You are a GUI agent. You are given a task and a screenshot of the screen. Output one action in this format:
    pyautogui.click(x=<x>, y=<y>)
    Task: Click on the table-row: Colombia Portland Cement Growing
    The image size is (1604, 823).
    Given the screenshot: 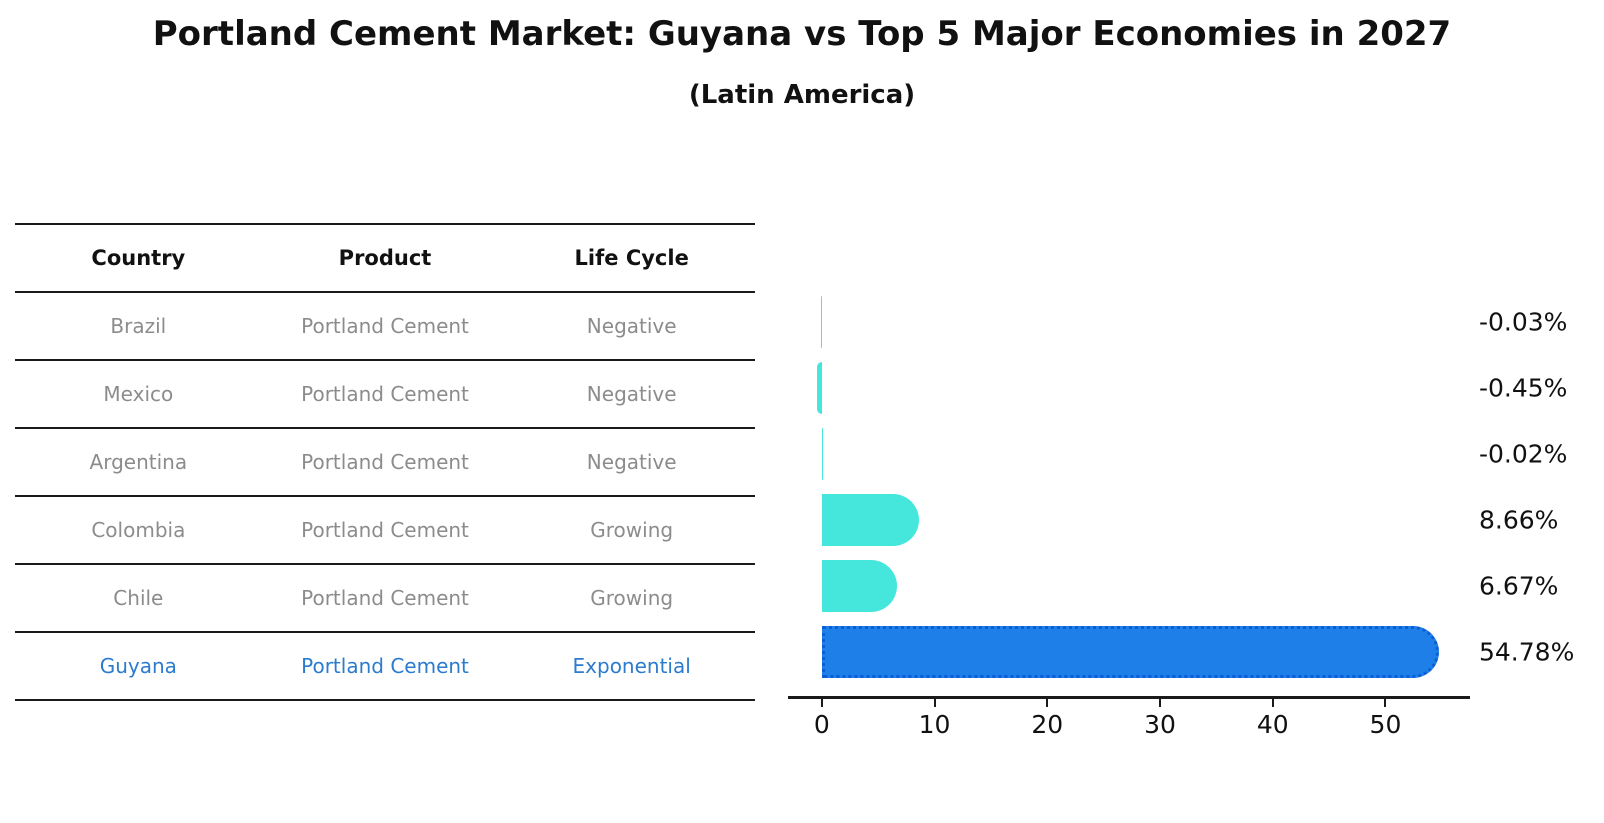 What is the action you would take?
    pyautogui.click(x=385, y=529)
    